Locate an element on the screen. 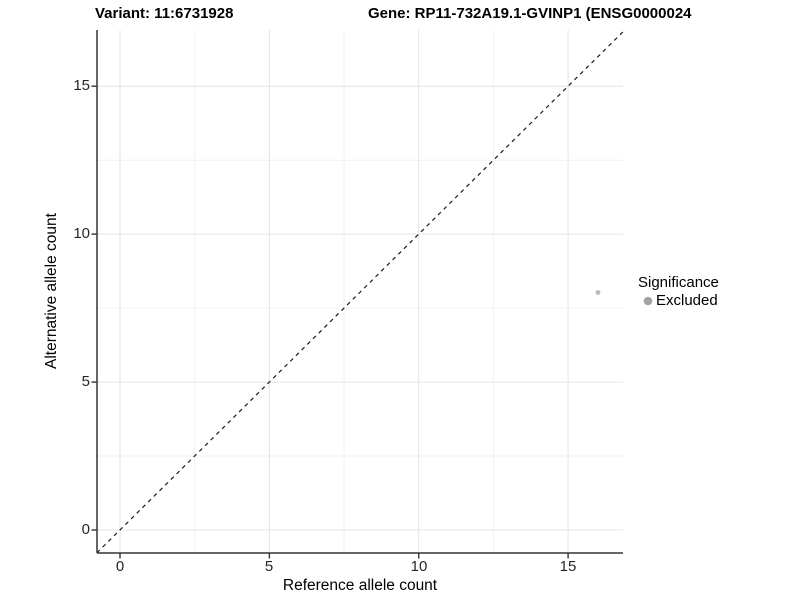  legend-item-excluded: Excluded is located at coordinates (687, 300).